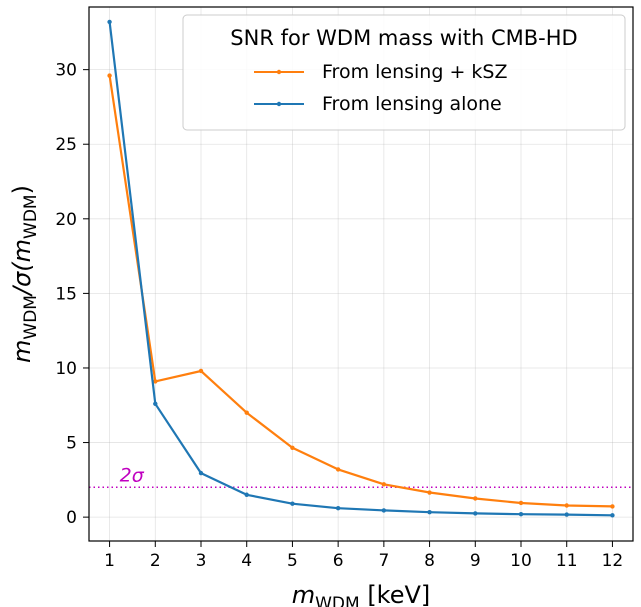  Describe the element at coordinates (132, 475) in the screenshot. I see `two-sigma-label: 2σ` at that location.